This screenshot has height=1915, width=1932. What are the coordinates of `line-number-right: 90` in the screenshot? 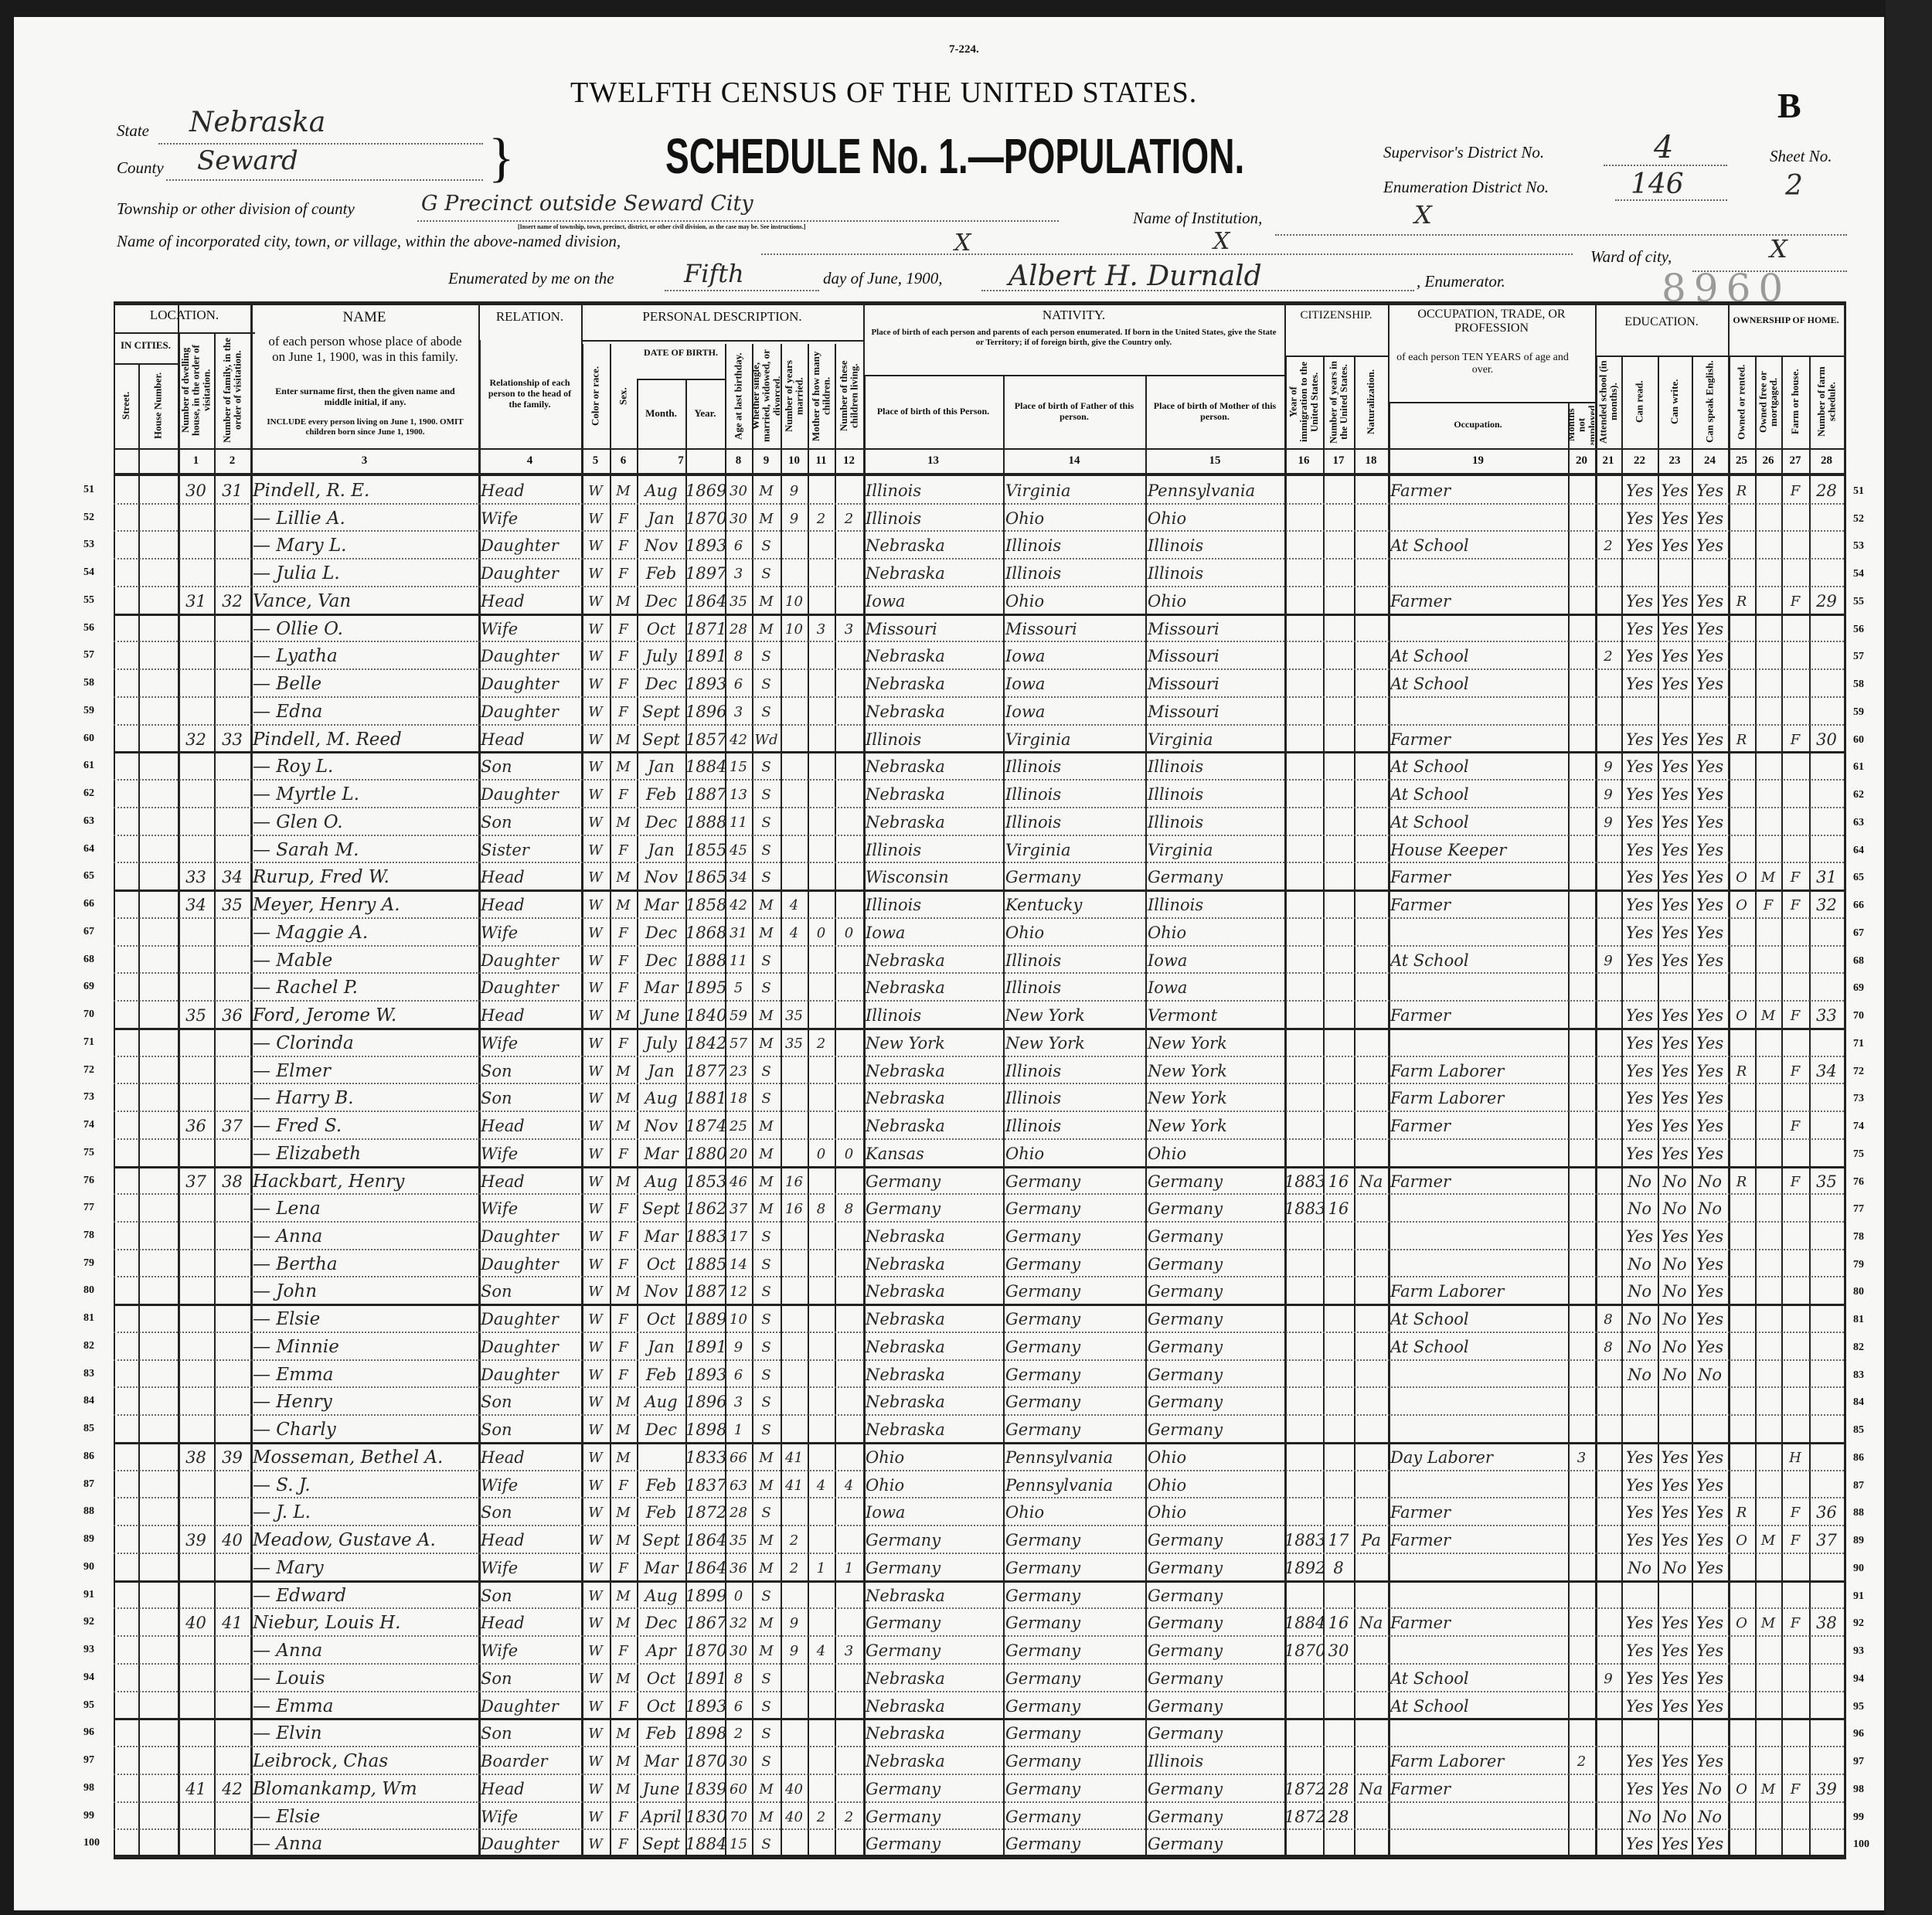 It's located at (1858, 1568).